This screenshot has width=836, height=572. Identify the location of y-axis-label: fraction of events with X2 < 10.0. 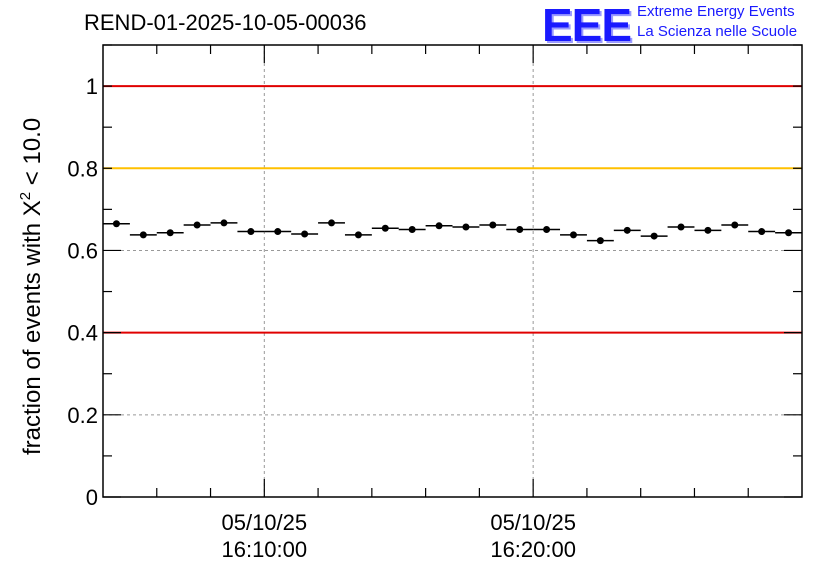
(31, 286).